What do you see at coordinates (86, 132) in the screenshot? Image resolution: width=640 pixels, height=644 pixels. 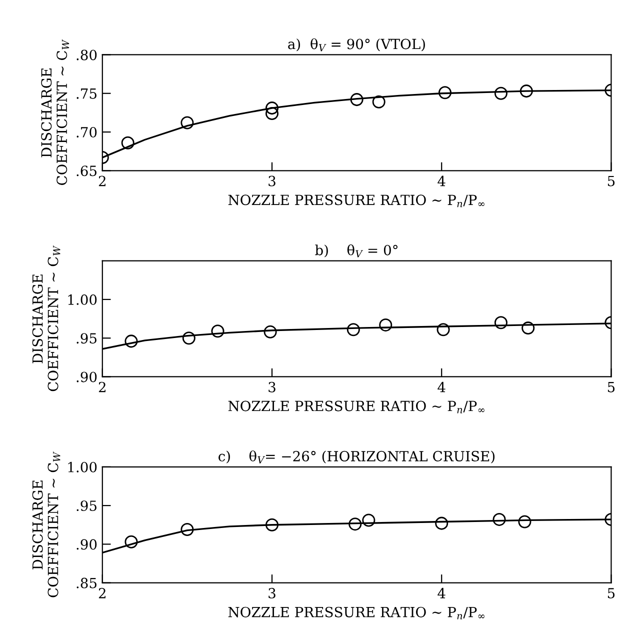 I see `y-tick-label: .70` at bounding box center [86, 132].